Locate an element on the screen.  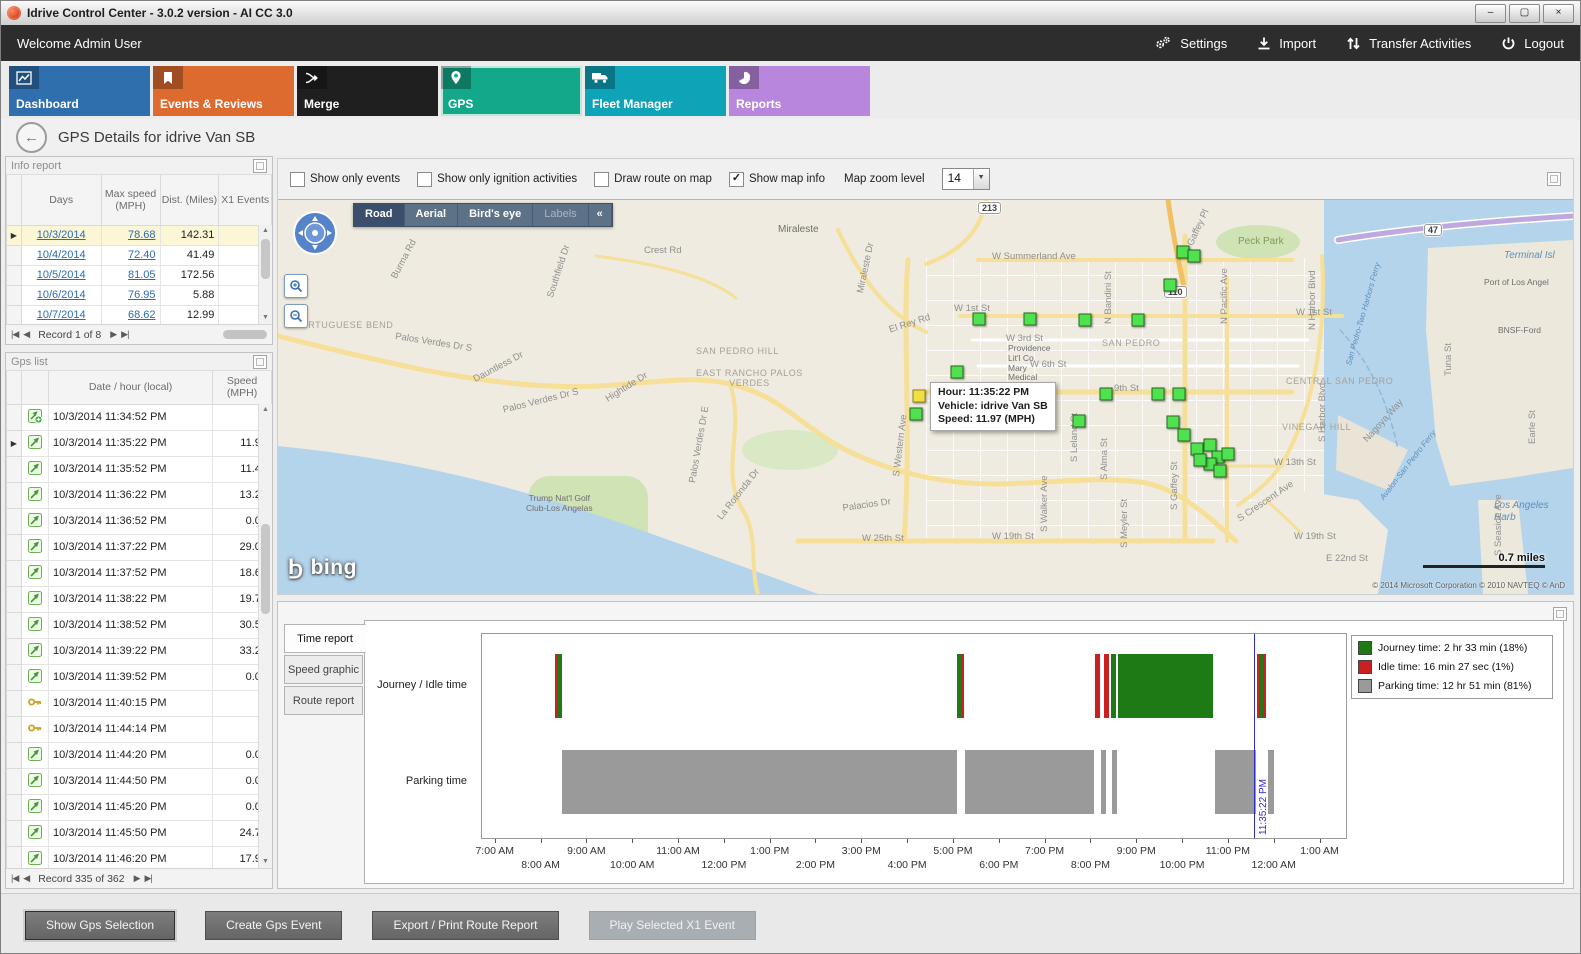
max-speed-link: 81.05 is located at coordinates (141, 275).